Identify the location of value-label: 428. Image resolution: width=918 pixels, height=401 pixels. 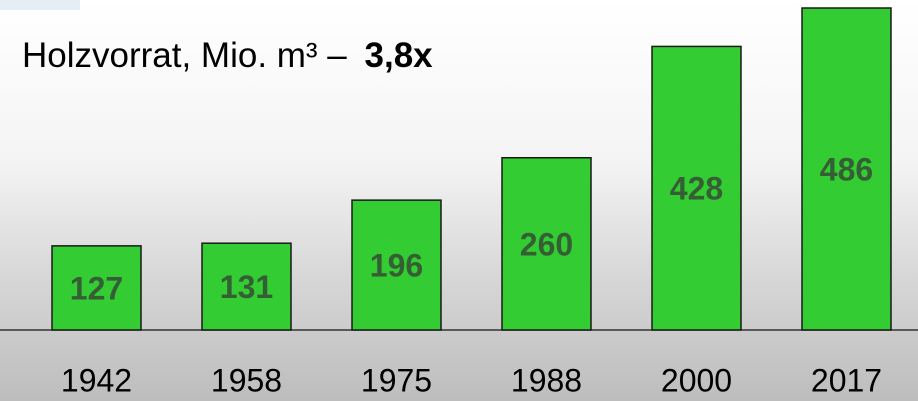
(696, 189).